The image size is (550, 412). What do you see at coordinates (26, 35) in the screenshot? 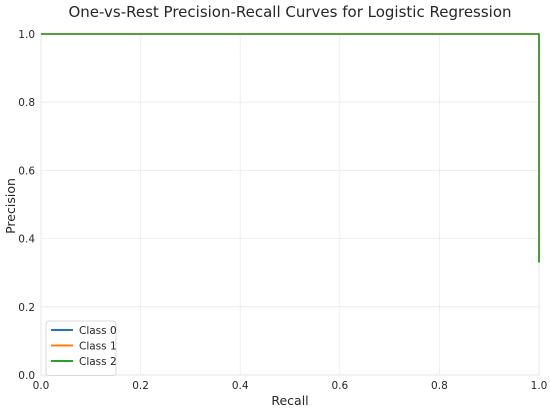
I see `y-tick-label: 1.0` at bounding box center [26, 35].